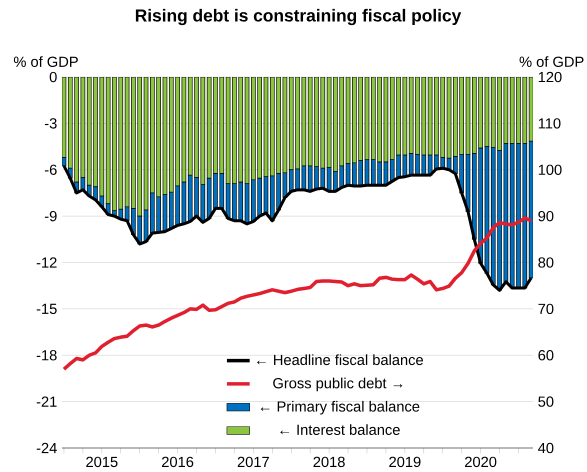 The image size is (587, 472). Describe the element at coordinates (46, 262) in the screenshot. I see `y-tick-label: -12` at that location.